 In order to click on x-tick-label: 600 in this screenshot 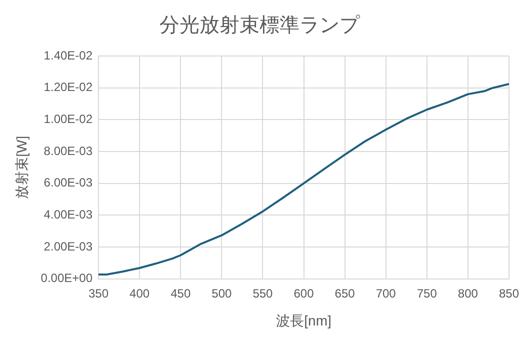, I will do `click(304, 293)`.